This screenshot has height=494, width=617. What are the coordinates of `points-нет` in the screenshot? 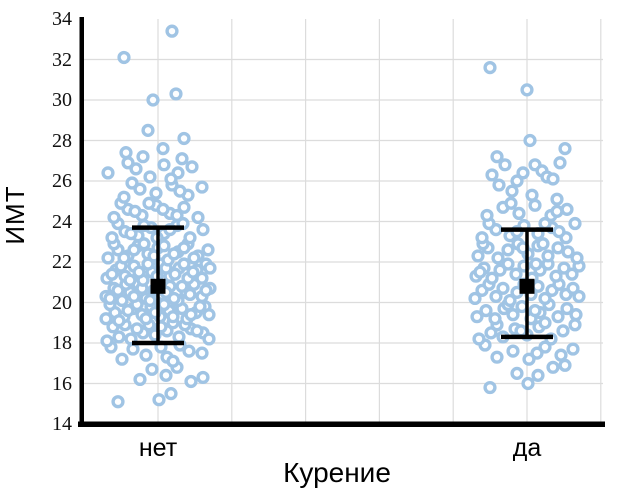 It's located at (158, 216).